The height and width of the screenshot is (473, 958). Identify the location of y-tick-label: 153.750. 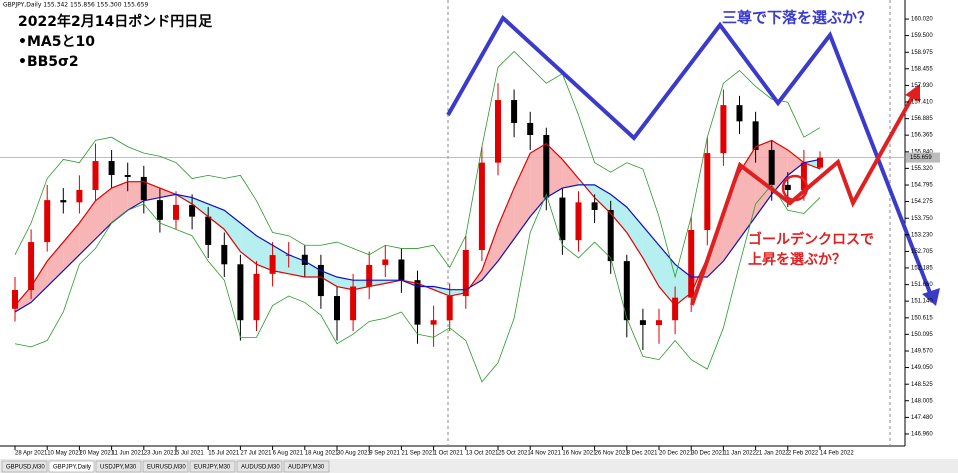
(922, 219).